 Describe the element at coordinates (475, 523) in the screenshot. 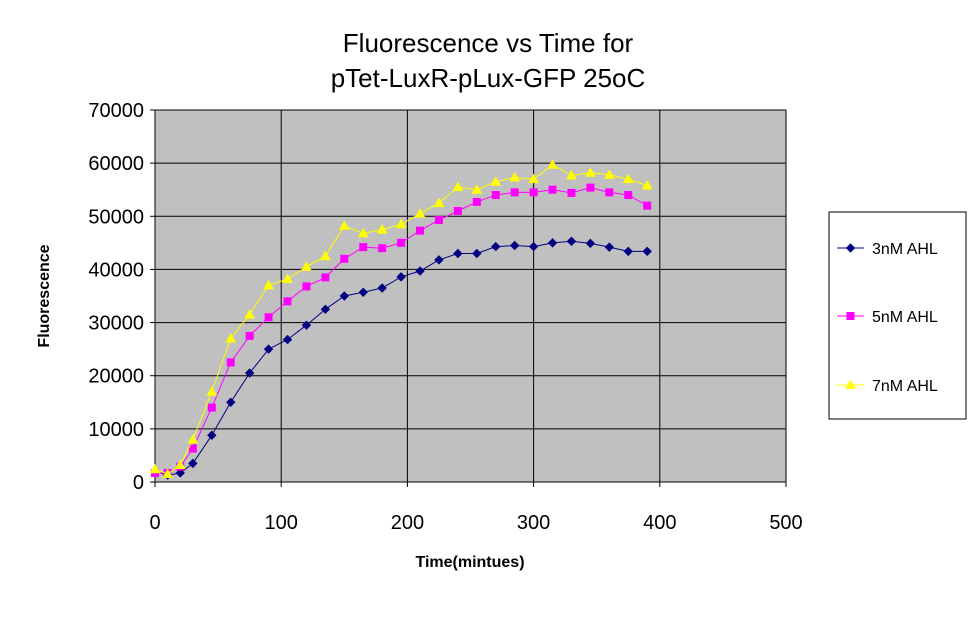

I see `x-tick-labels: 0 100 200 300 400 500` at that location.